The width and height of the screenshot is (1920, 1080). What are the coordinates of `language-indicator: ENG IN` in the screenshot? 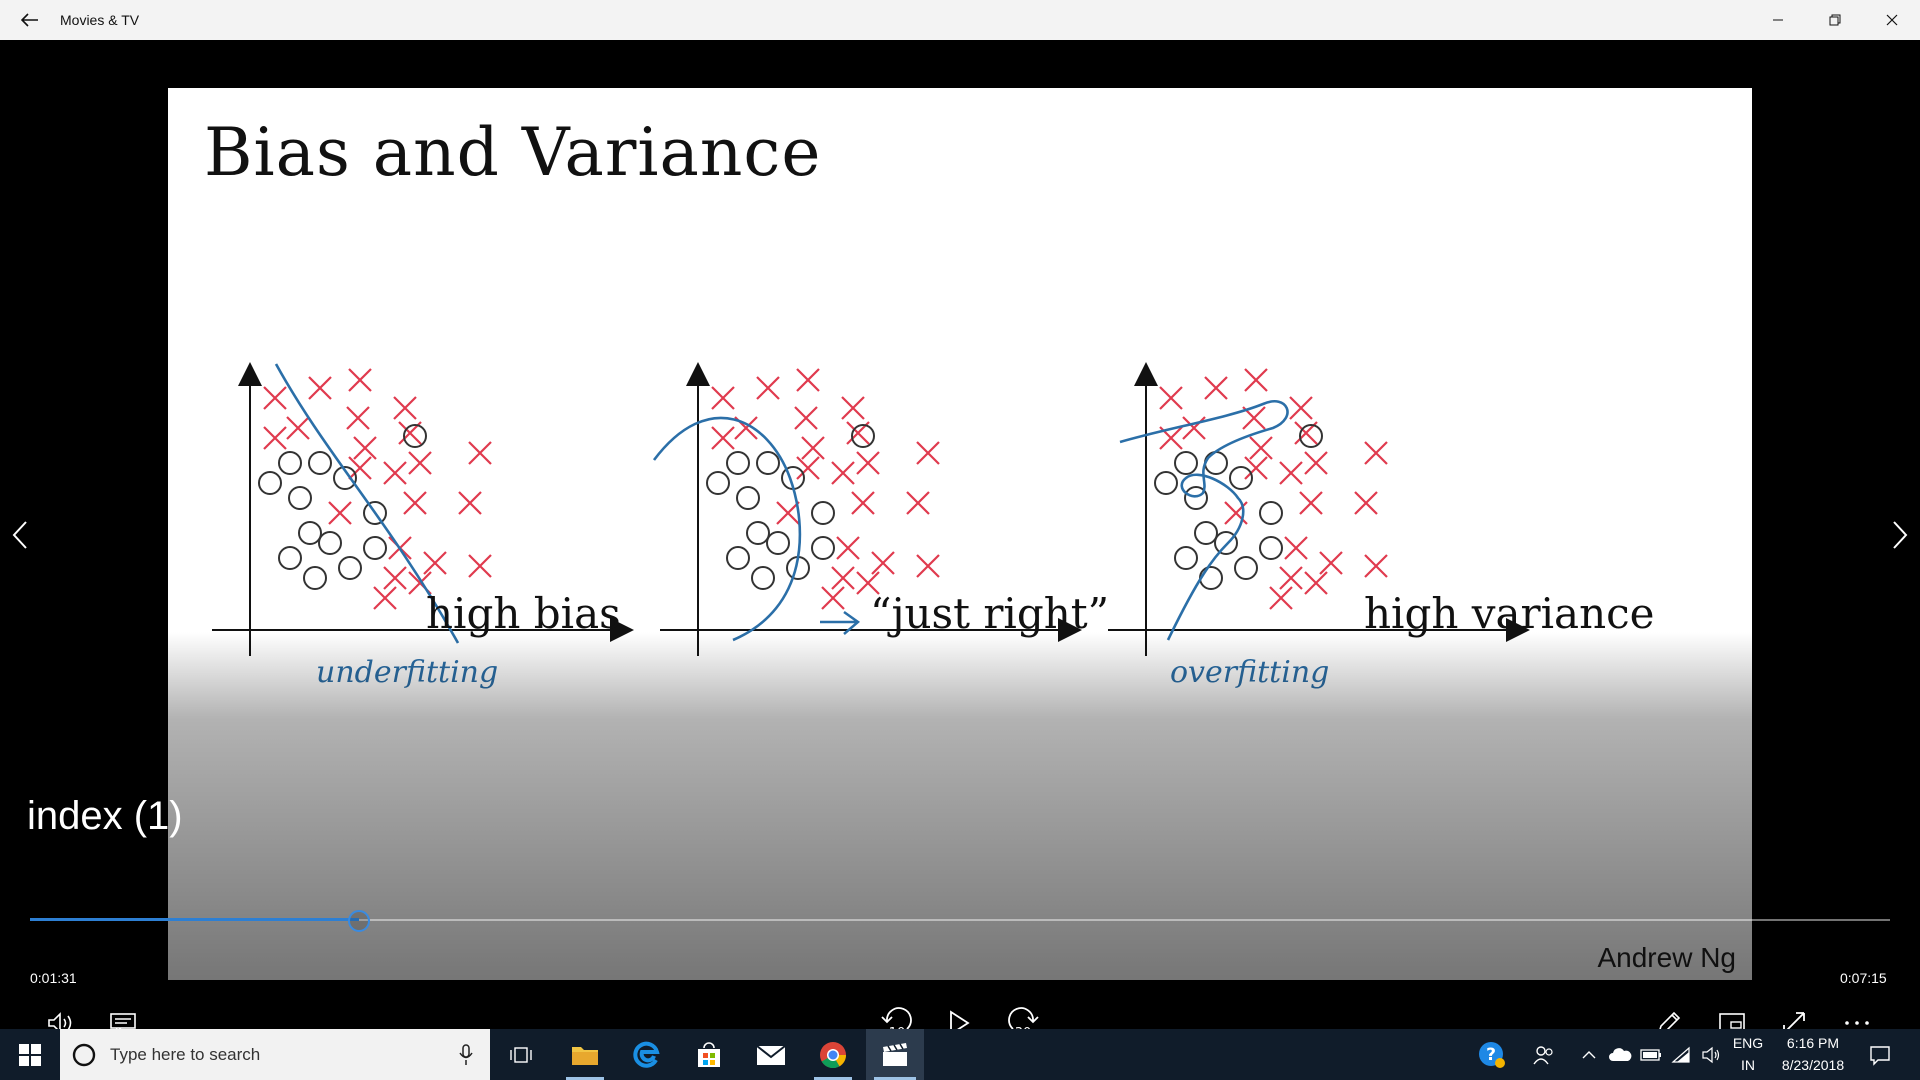 It's located at (1748, 1054).